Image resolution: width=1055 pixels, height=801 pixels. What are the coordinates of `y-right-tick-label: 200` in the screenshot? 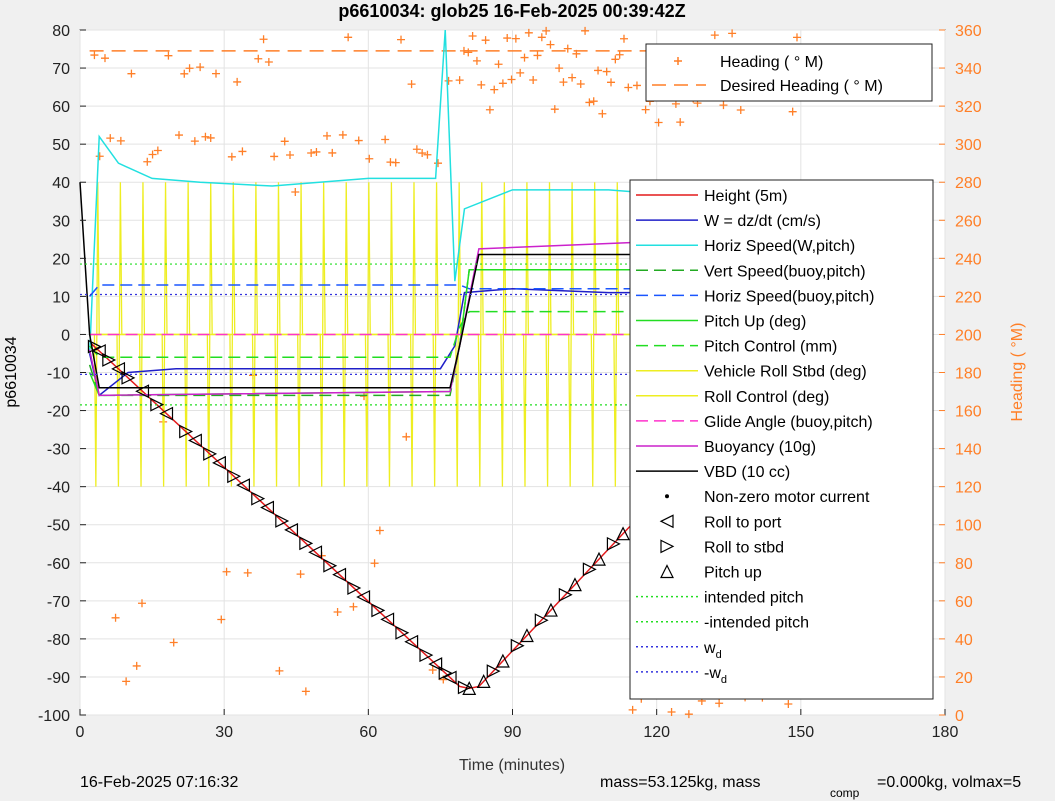 It's located at (968, 335).